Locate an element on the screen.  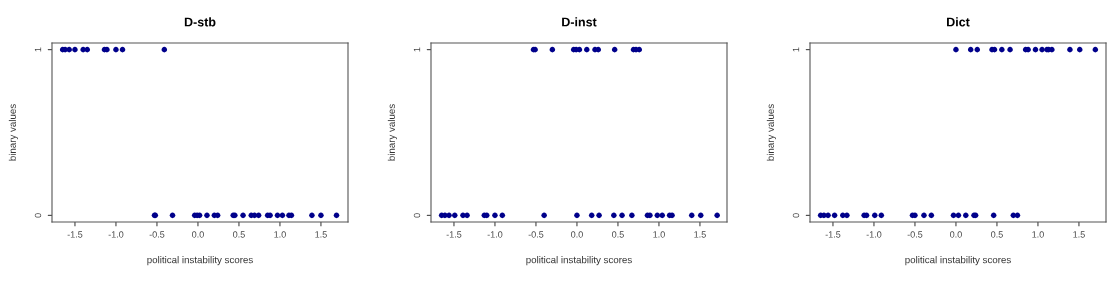
chart-title: D-stb is located at coordinates (200, 22).